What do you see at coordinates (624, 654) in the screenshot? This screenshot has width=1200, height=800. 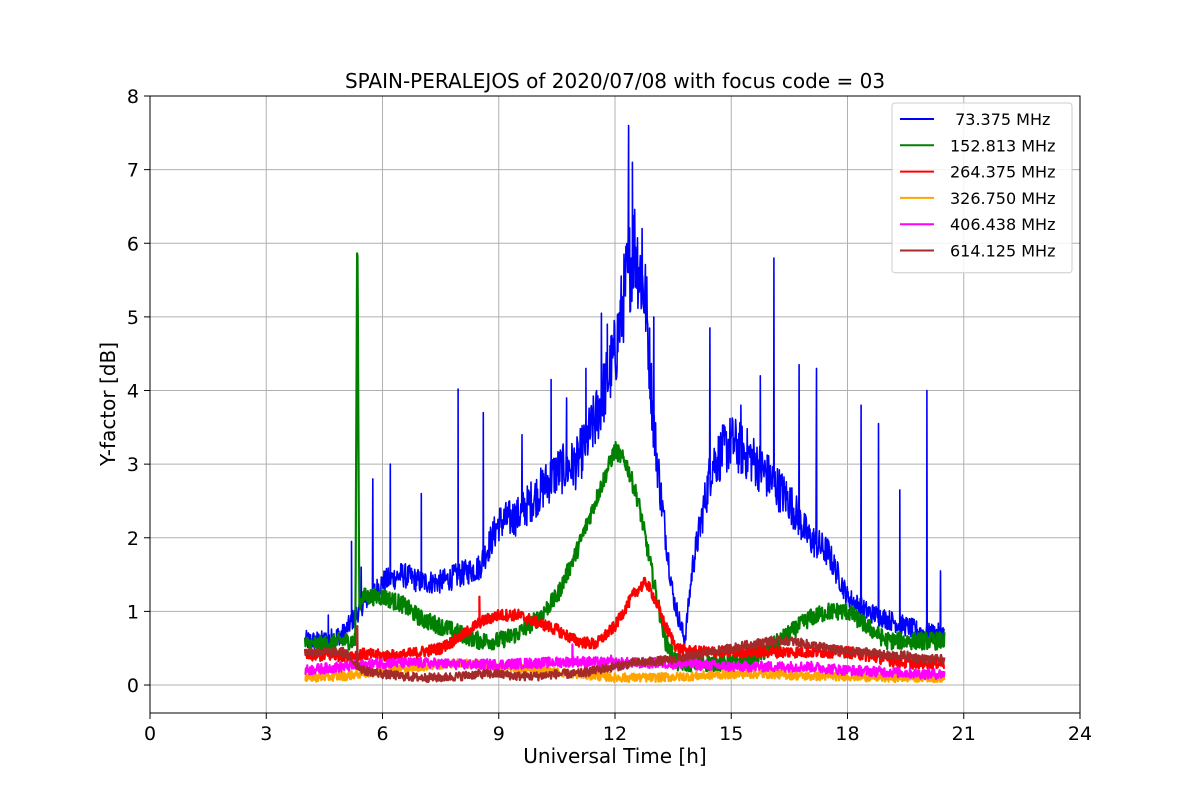 I see `series-line-614-125-mhz` at bounding box center [624, 654].